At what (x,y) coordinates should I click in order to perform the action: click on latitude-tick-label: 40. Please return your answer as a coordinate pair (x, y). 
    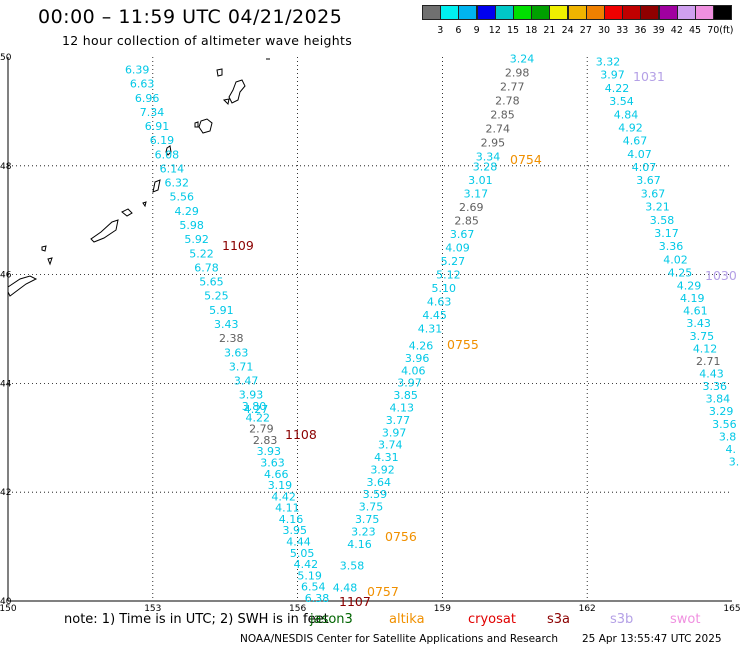
    Looking at the image, I should click on (6, 602).